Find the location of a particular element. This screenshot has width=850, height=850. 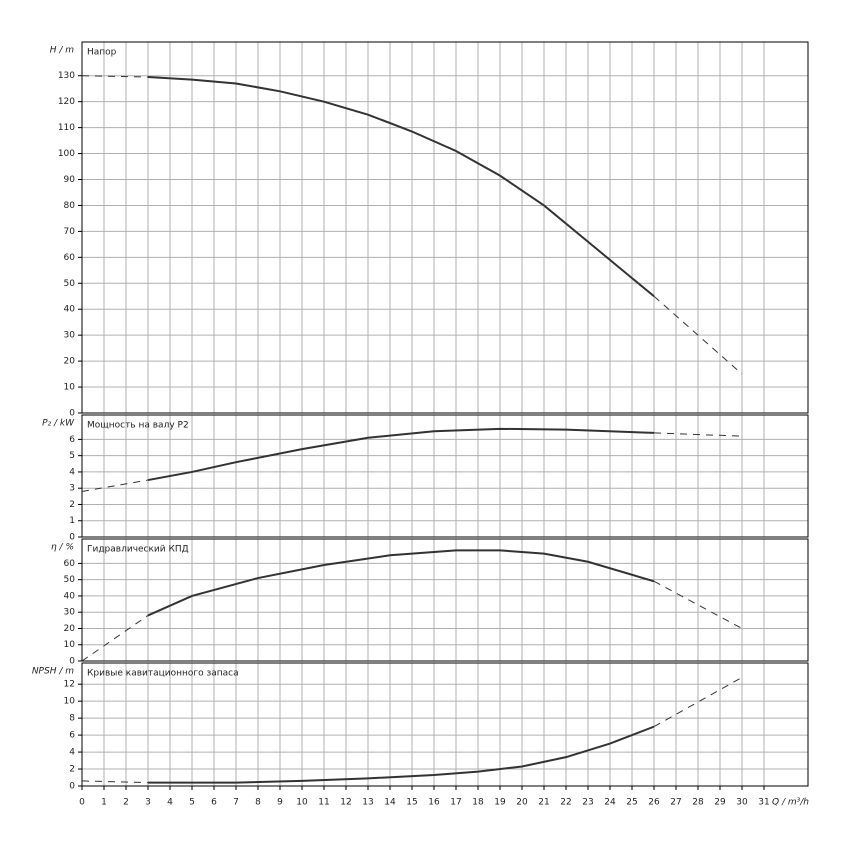

x-tick-label: 30 is located at coordinates (742, 803).